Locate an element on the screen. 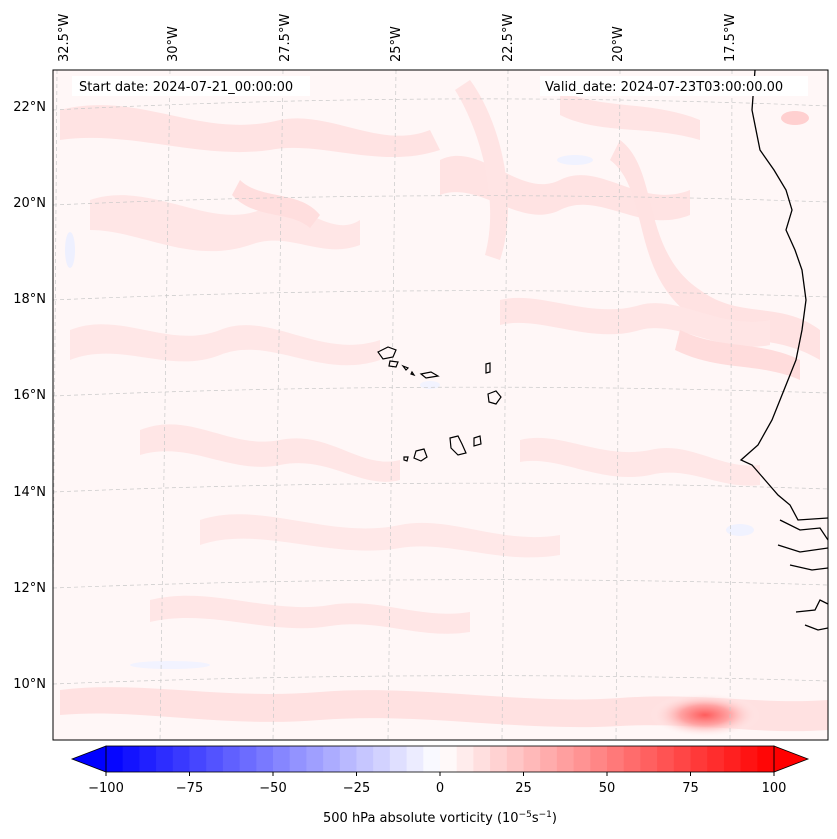  colorbar-tick-label: 50 is located at coordinates (607, 788).